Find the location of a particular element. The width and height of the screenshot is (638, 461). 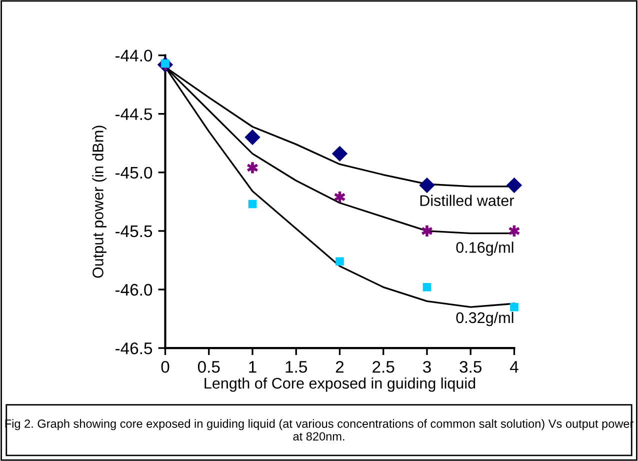

x-tick-label: 0.5 is located at coordinates (209, 366).